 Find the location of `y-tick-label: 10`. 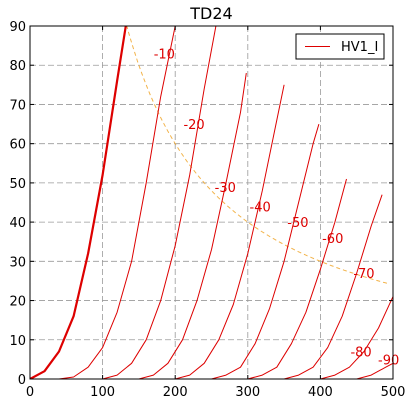

y-tick-label: 10 is located at coordinates (17, 341).